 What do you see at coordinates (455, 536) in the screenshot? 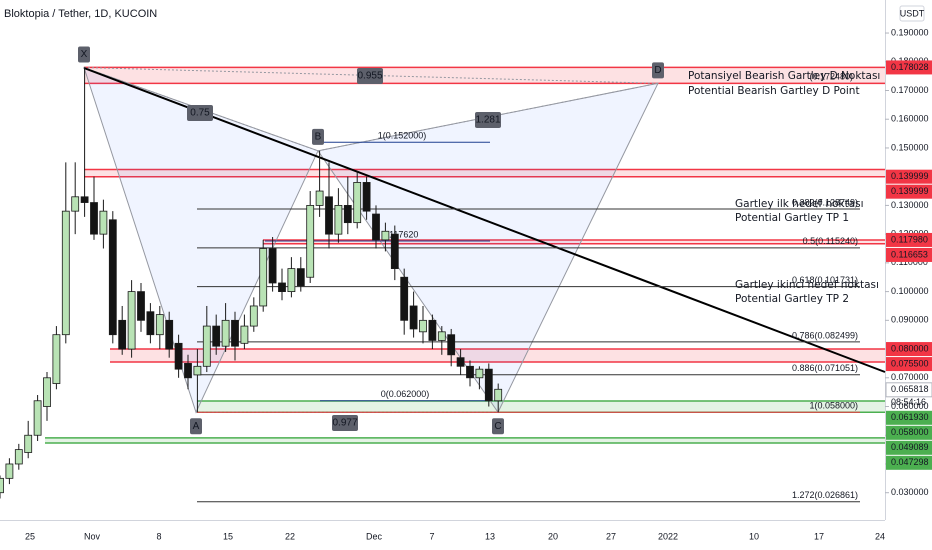
I see `time-axis: 25 Nov 8 15 22 Dec 7 13 20 27 2022 10 17 24` at bounding box center [455, 536].